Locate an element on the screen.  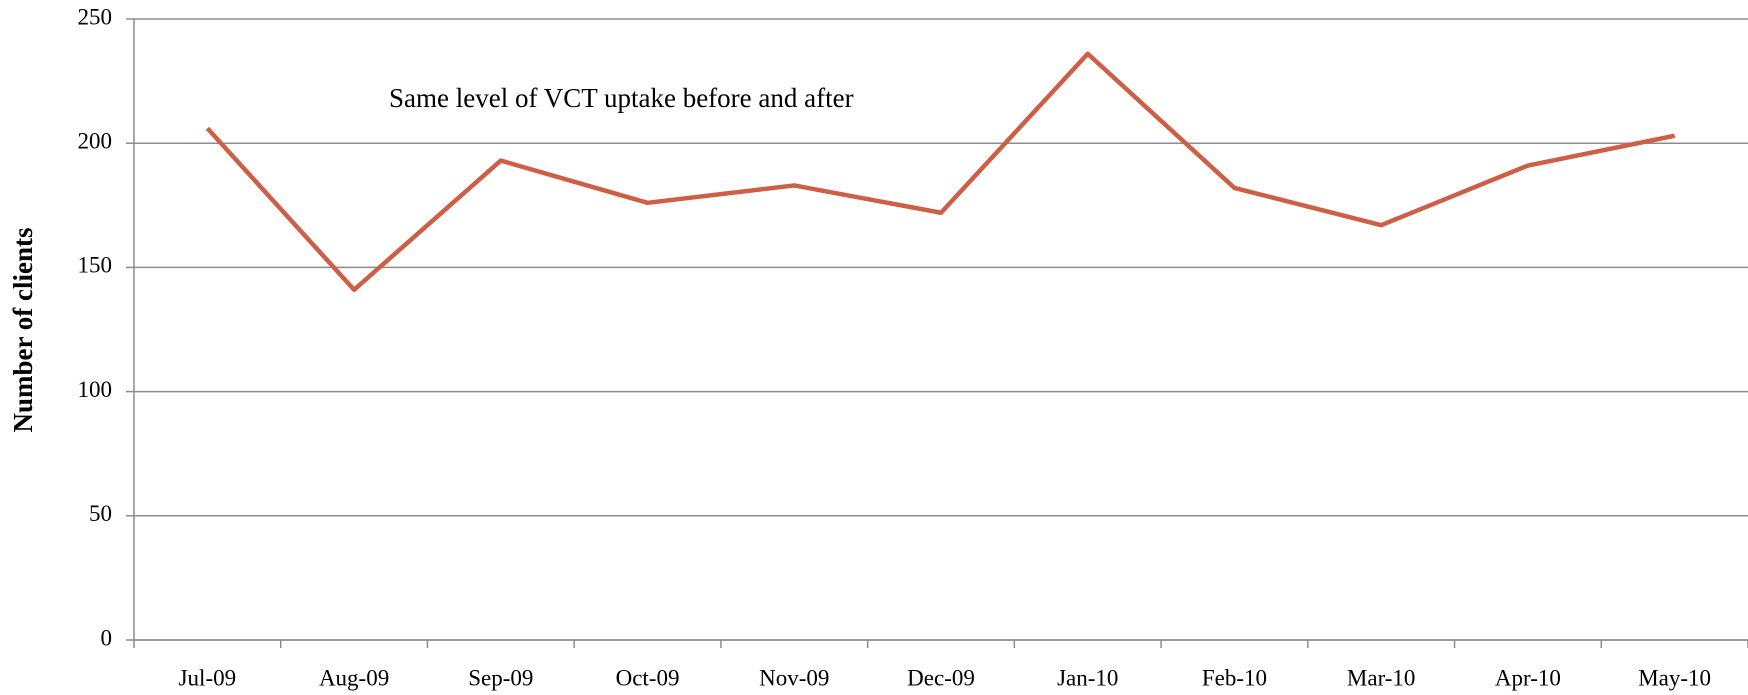
y-axis-label: Number of clients is located at coordinates (23, 330).